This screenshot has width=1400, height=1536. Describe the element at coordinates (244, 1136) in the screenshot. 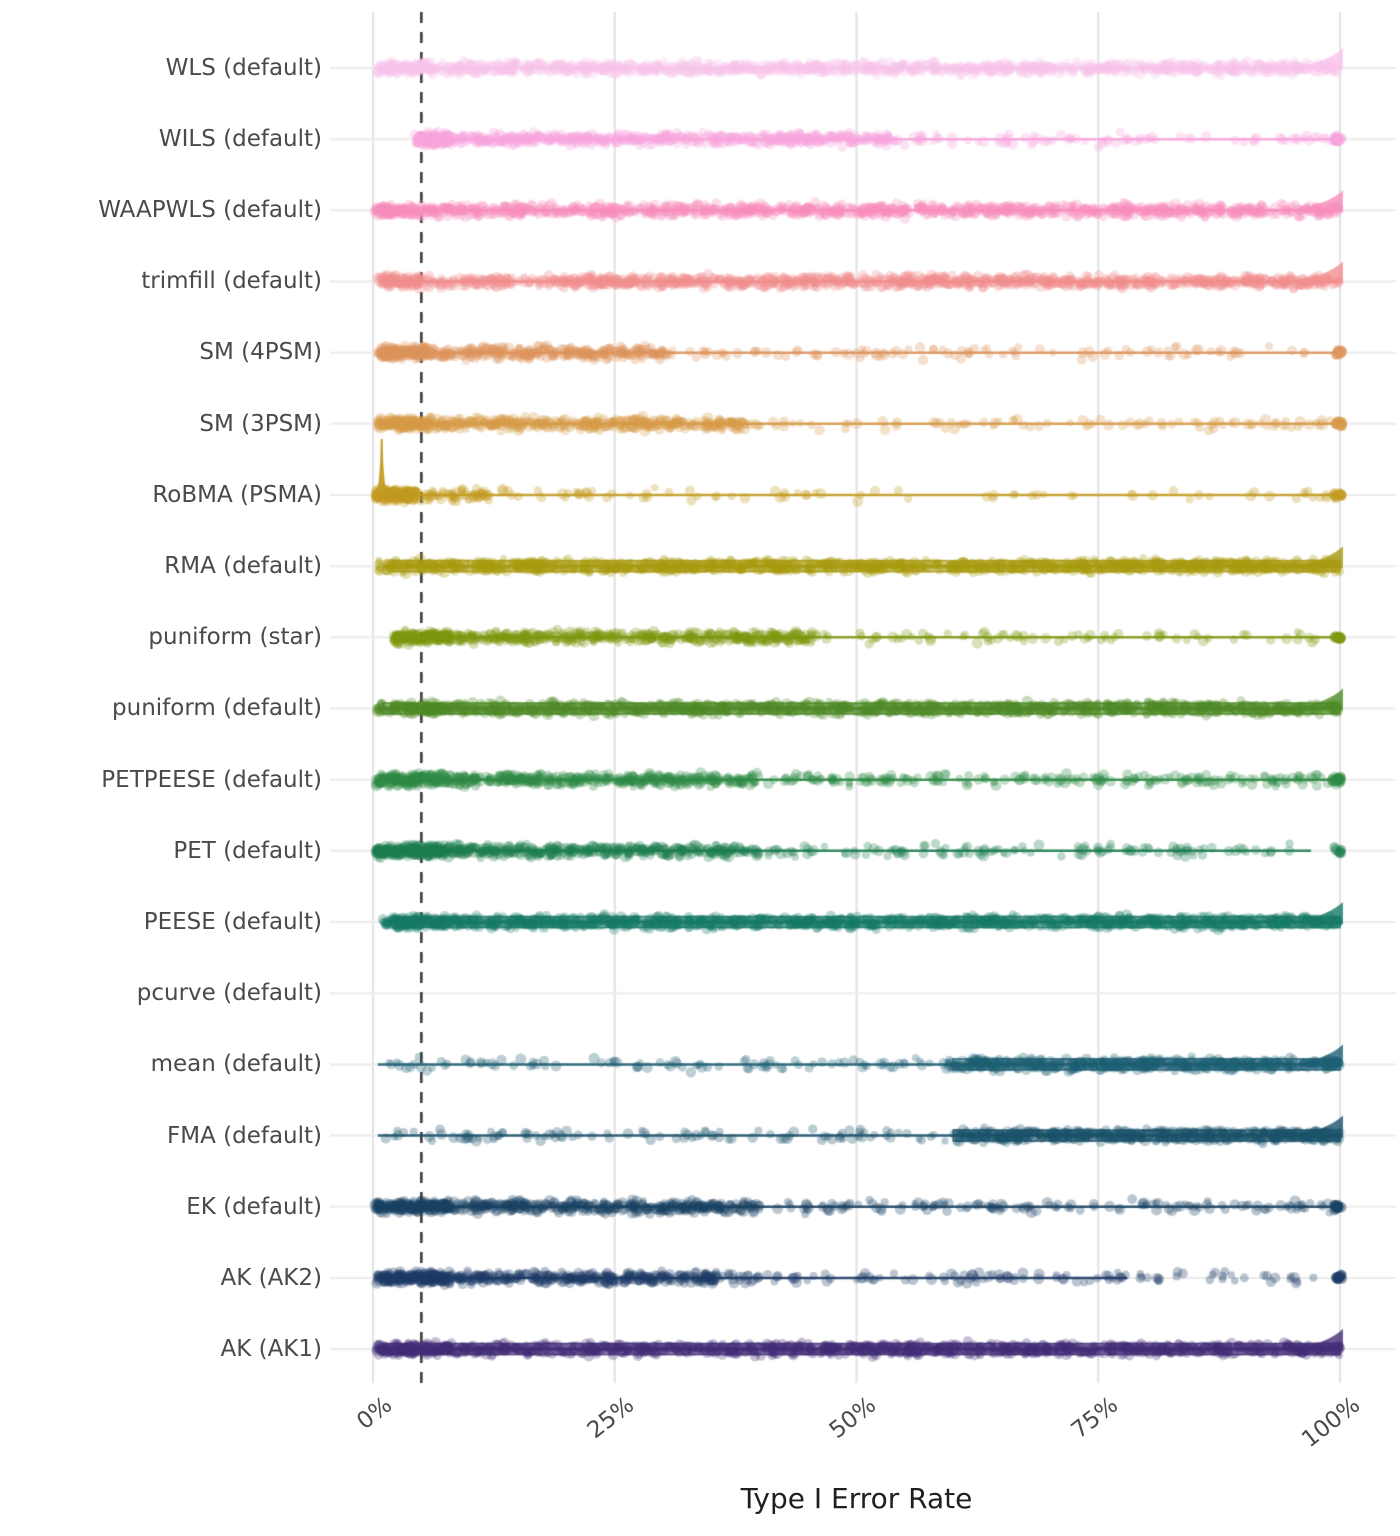

I see `y-axis-label: FMA (default)` at that location.